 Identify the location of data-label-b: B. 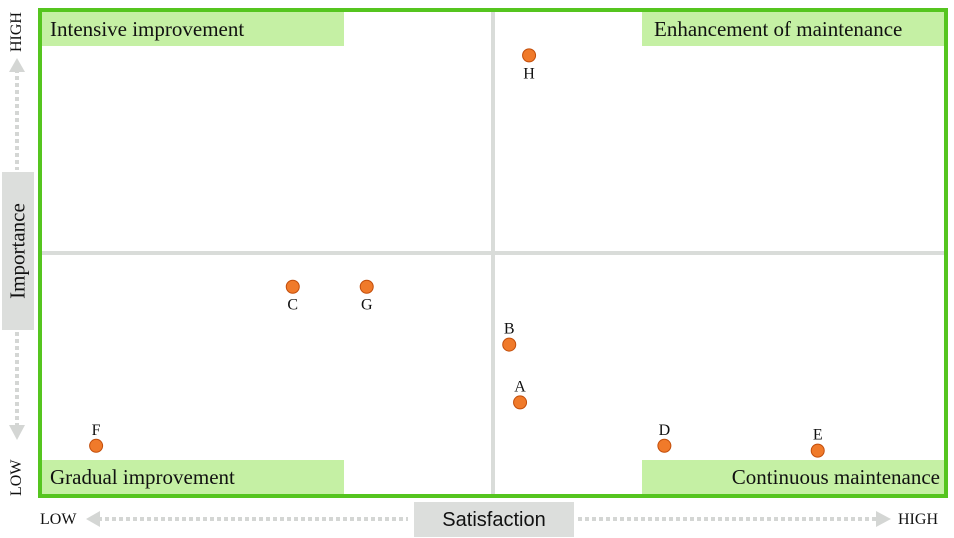
(509, 329).